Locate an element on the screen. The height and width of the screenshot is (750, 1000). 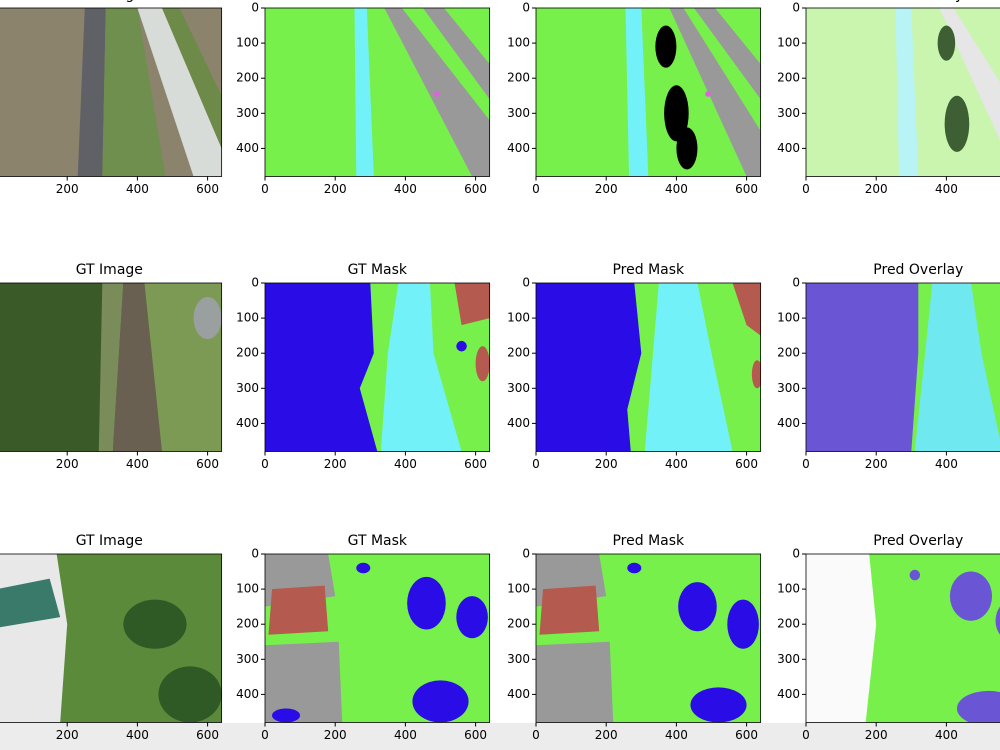
panel: Pred Mask 0 200 400 600 0 100 200 300 400 is located at coordinates (634, 366).